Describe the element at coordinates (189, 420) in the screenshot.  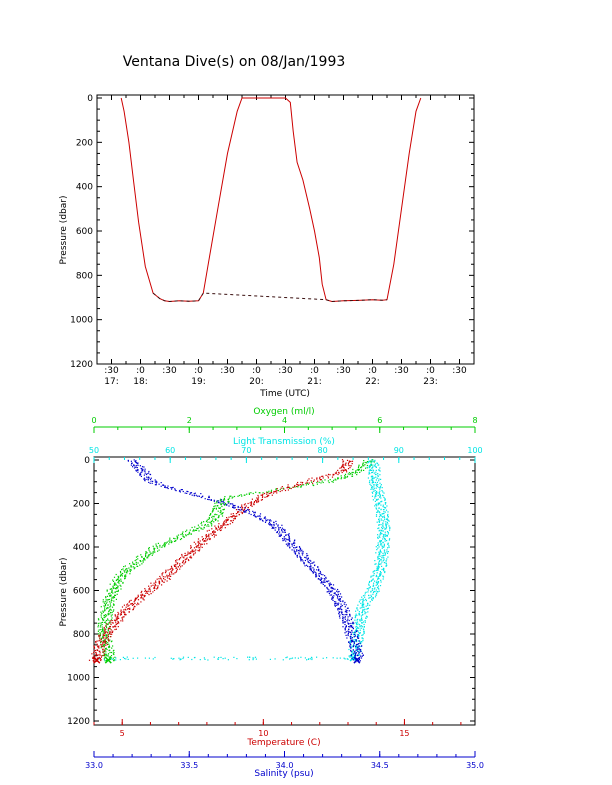
I see `oxygen-tick-label: 2` at that location.